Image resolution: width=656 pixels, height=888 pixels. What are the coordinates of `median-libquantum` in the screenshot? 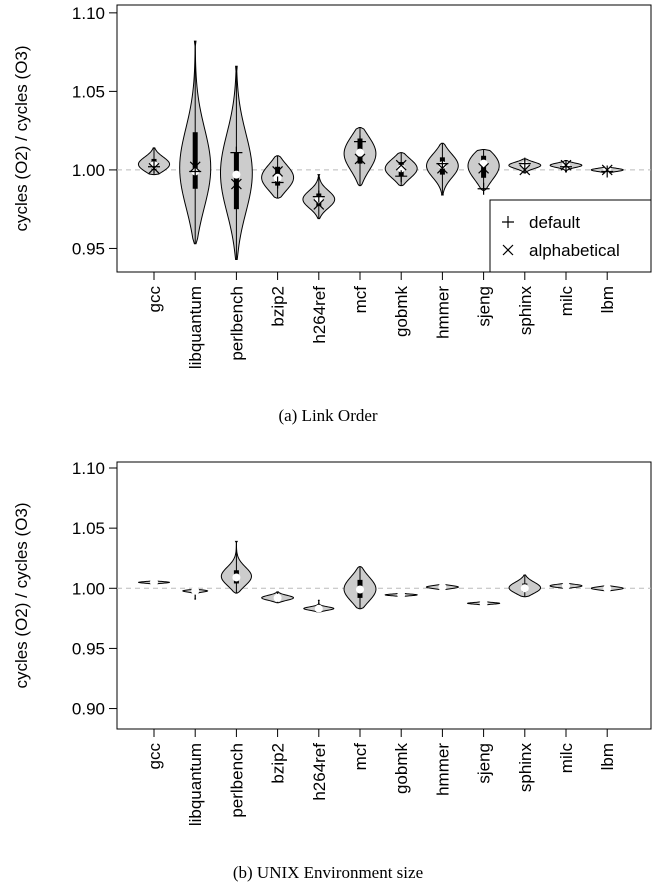 It's located at (195, 590).